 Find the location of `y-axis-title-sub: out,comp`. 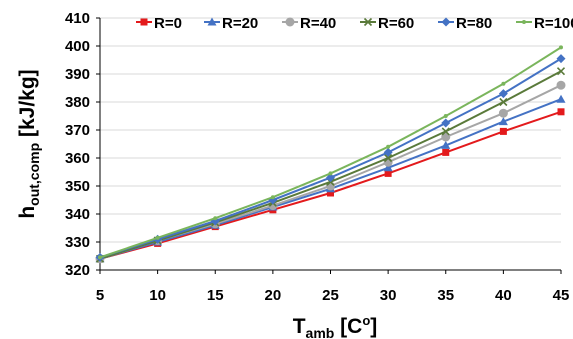

y-axis-title-sub: out,comp is located at coordinates (34, 174).